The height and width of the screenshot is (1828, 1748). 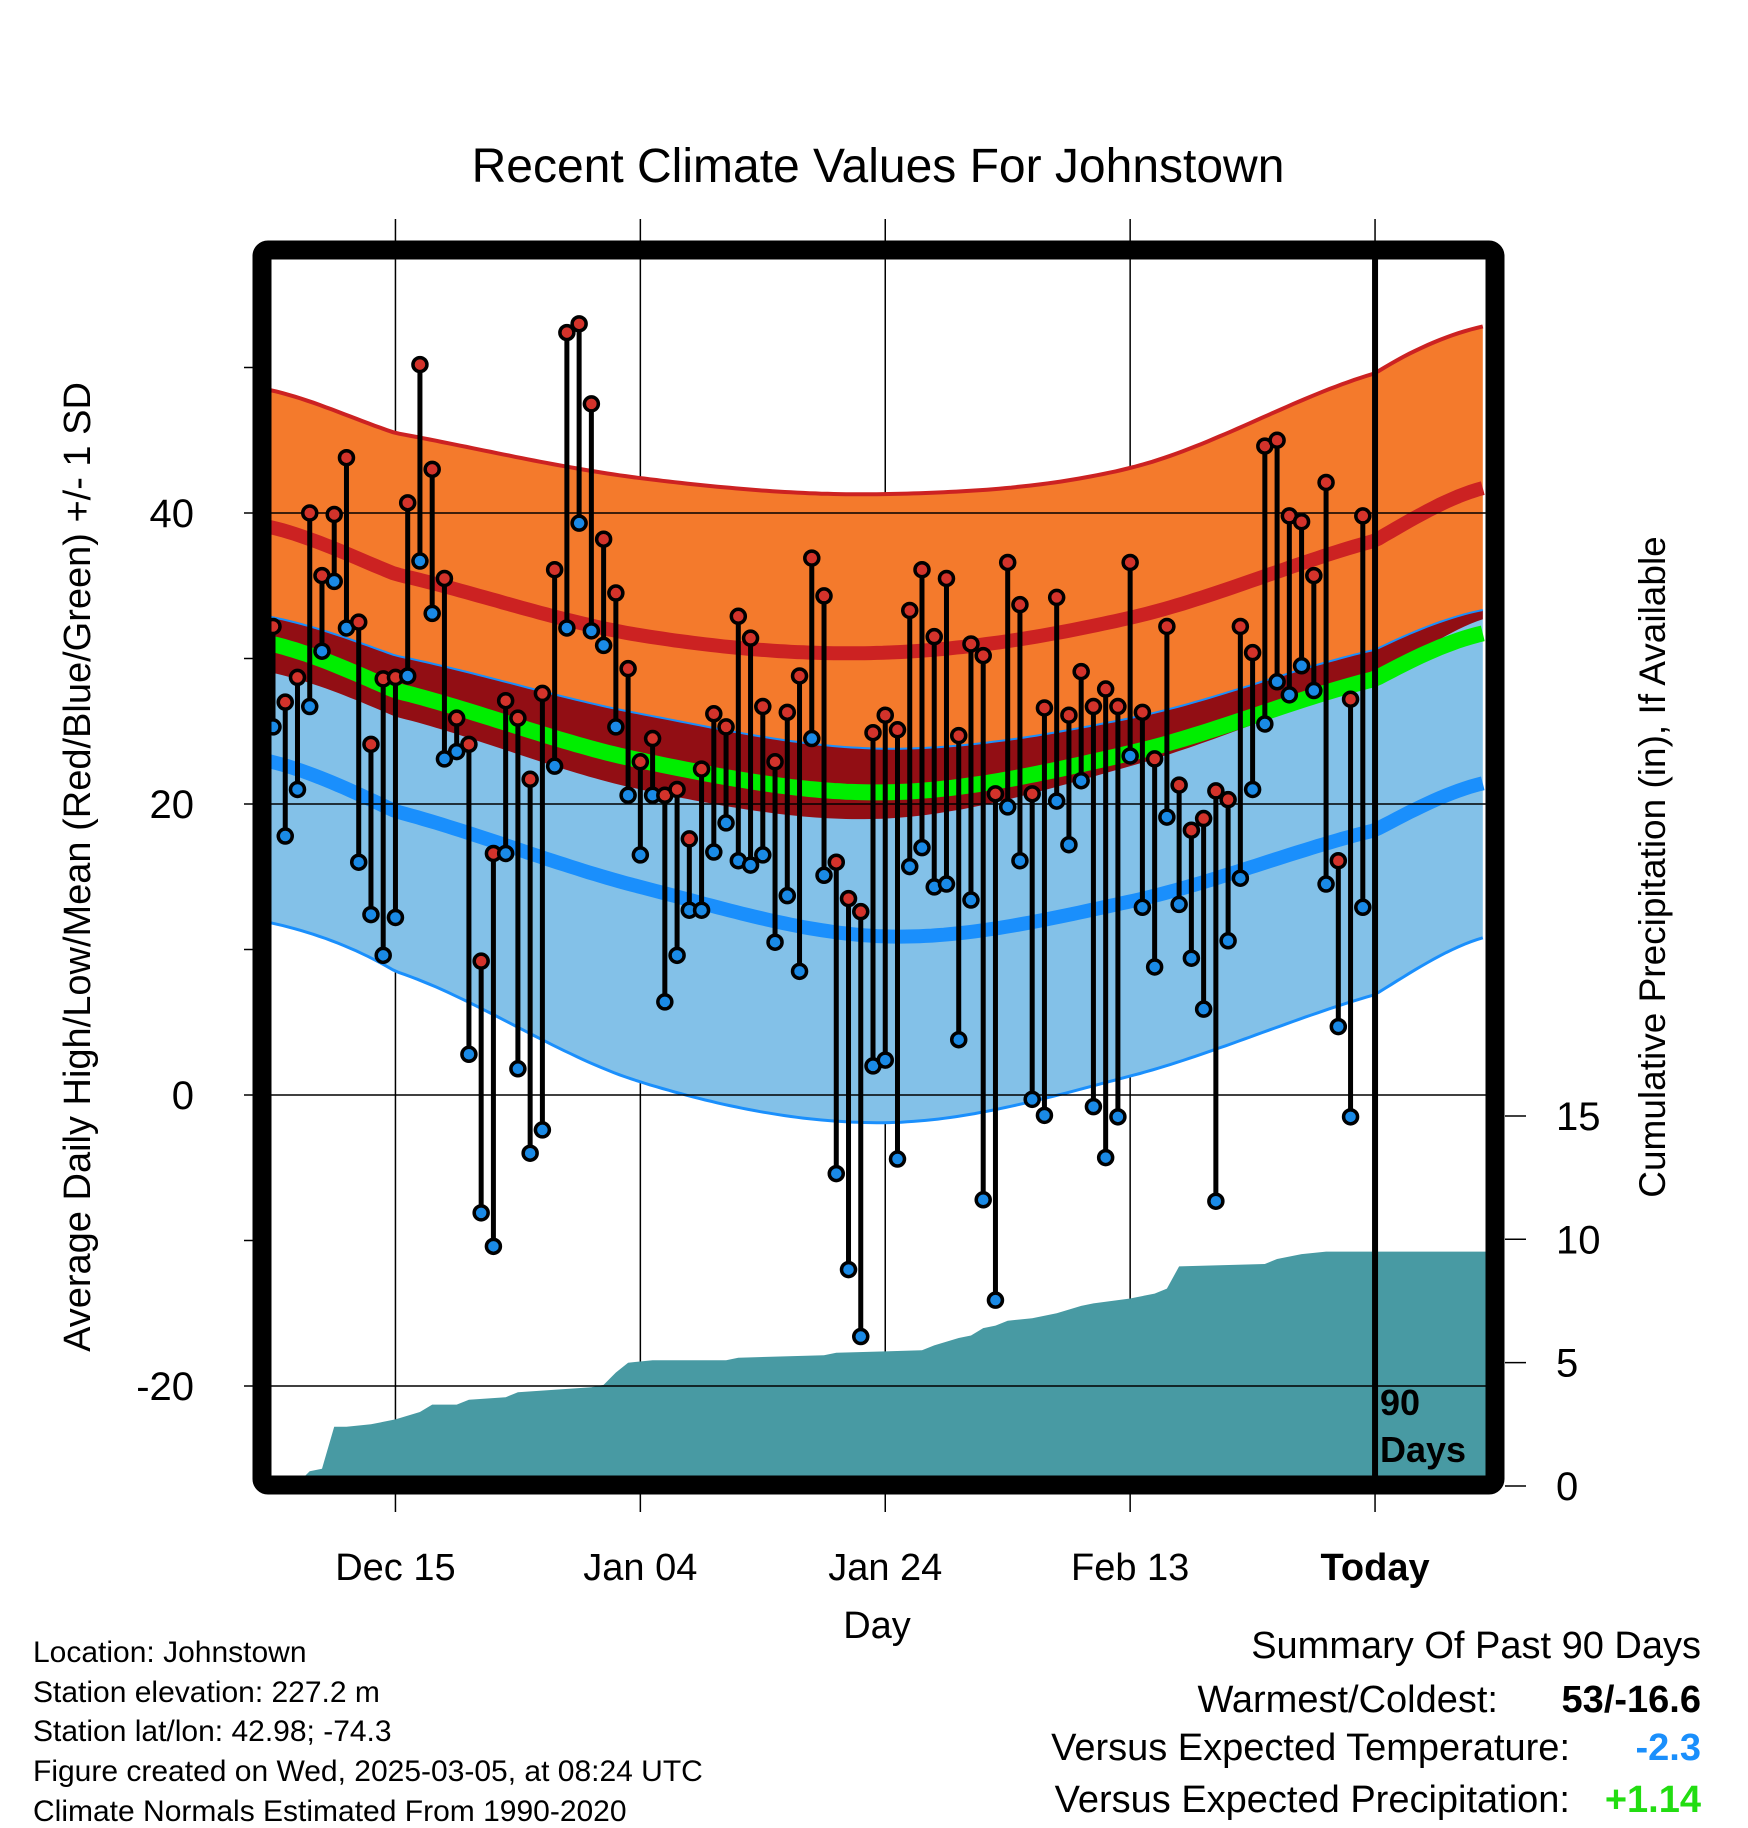 I want to click on x-tick-label: Feb 13, so click(x=1130, y=1568).